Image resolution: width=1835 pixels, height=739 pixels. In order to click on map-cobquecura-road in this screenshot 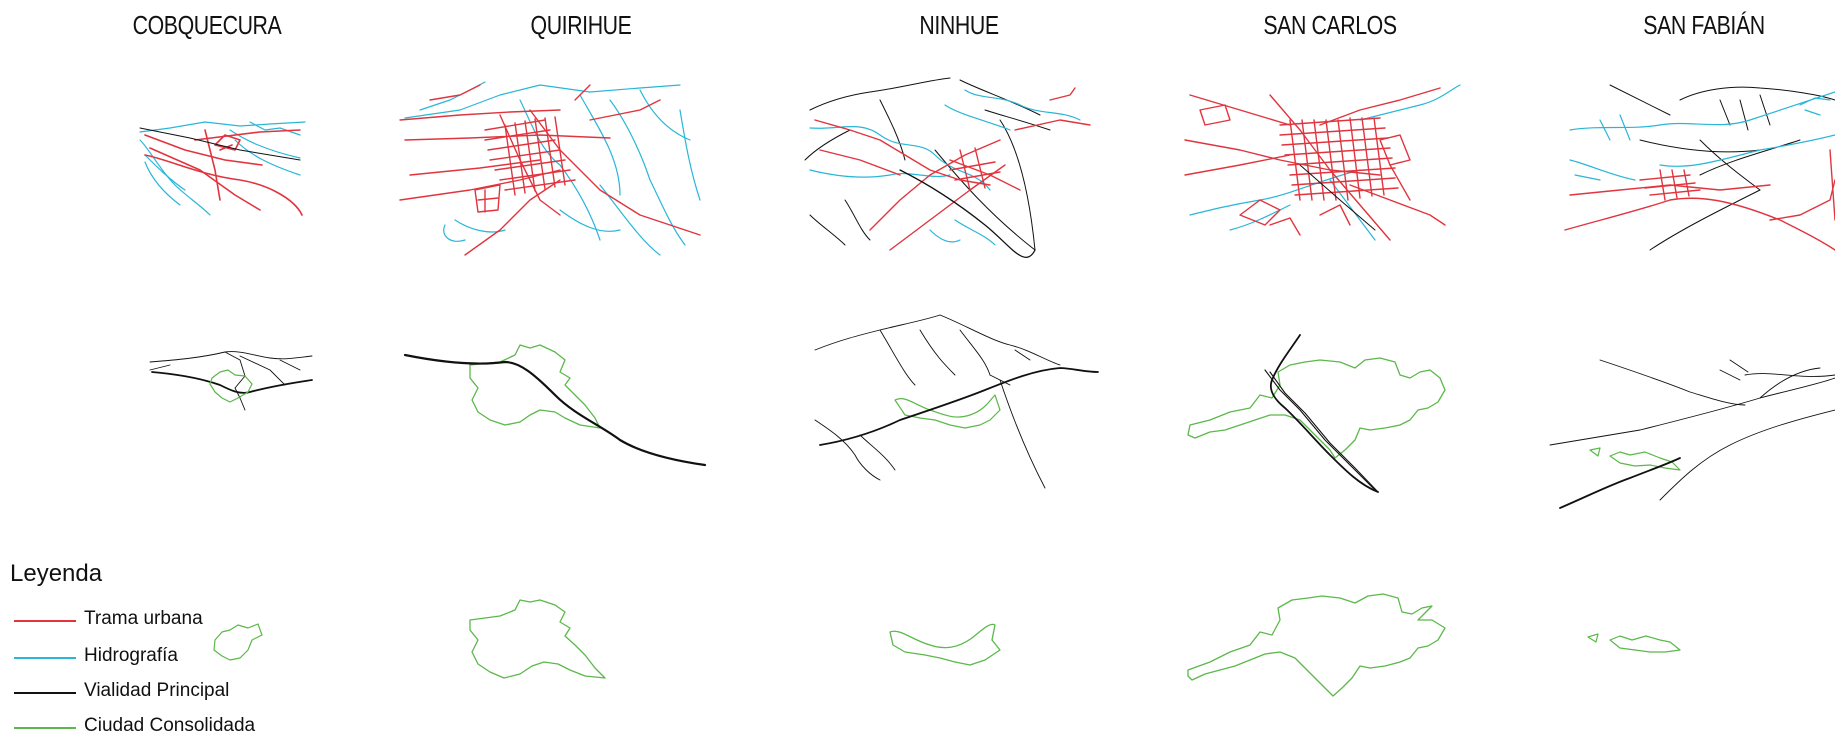, I will do `click(231, 381)`.